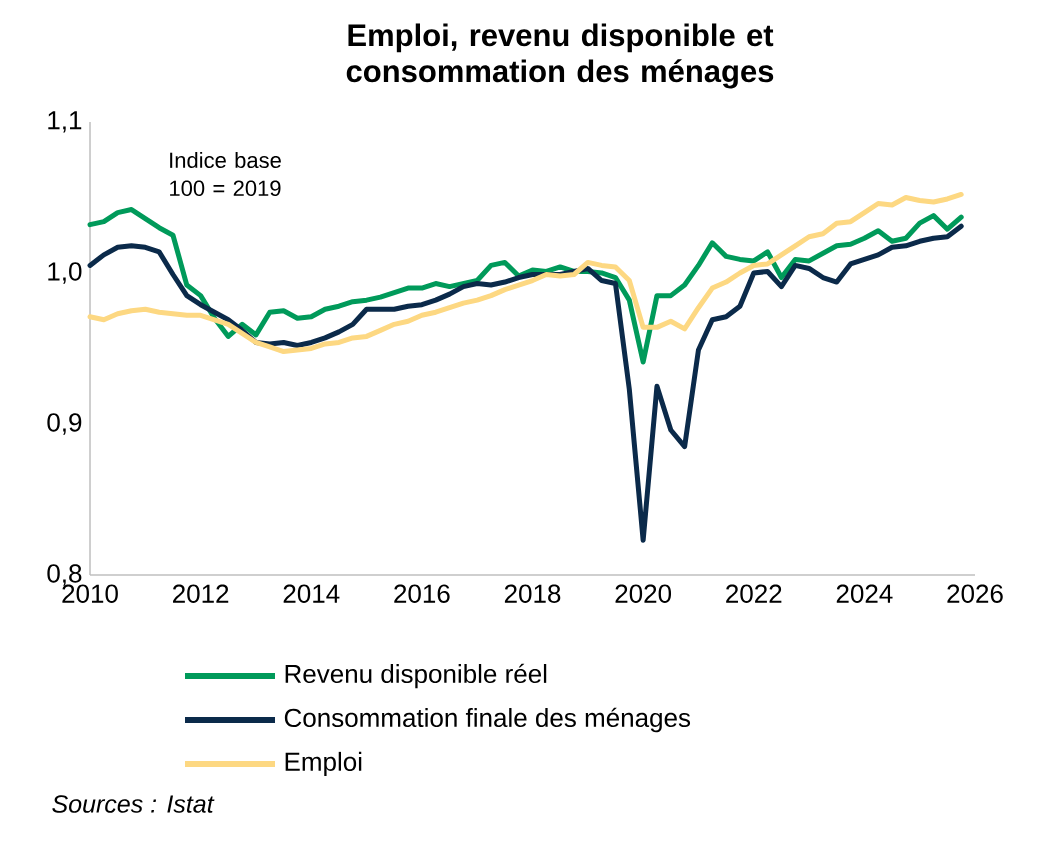 The width and height of the screenshot is (1040, 846). What do you see at coordinates (975, 593) in the screenshot?
I see `x-tick-label: 2026` at bounding box center [975, 593].